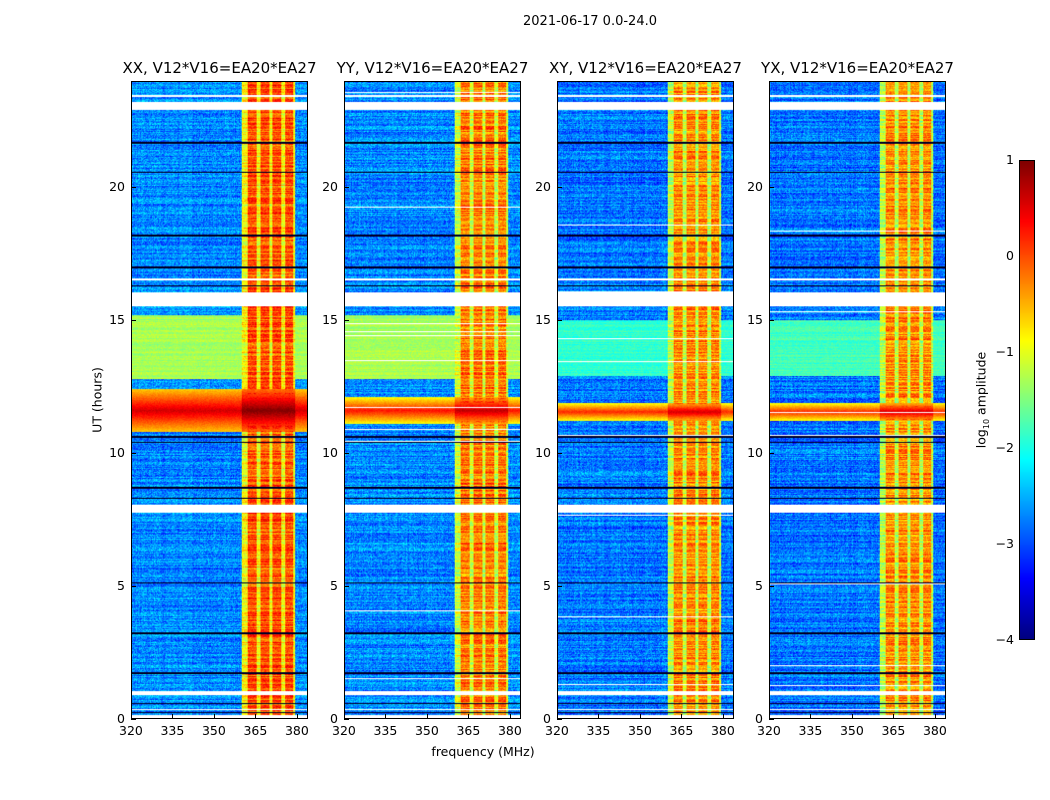 Image resolution: width=1050 pixels, height=800 pixels. I want to click on colorbar-gradient, so click(1027, 400).